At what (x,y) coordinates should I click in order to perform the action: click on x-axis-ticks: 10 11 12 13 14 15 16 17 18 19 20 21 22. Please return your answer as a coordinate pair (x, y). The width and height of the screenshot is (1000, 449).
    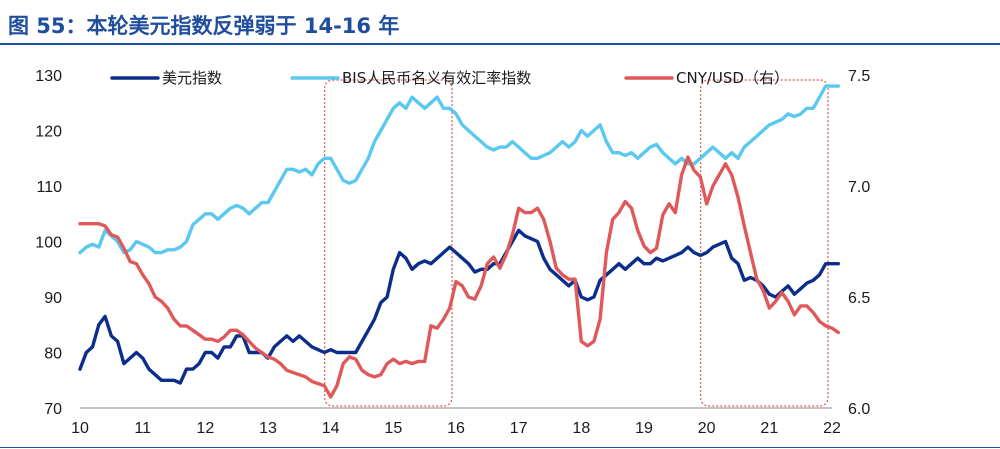
    Looking at the image, I should click on (456, 428).